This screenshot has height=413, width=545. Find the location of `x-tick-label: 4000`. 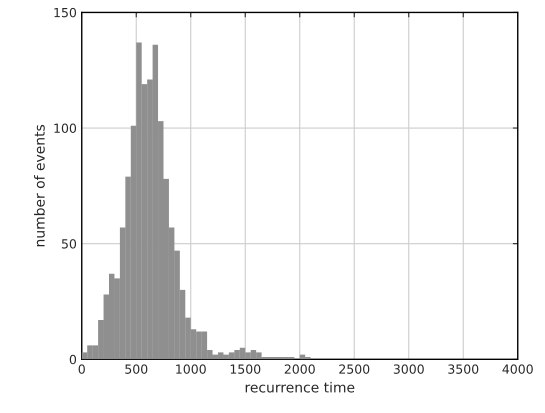

x-tick-label: 4000 is located at coordinates (517, 369).